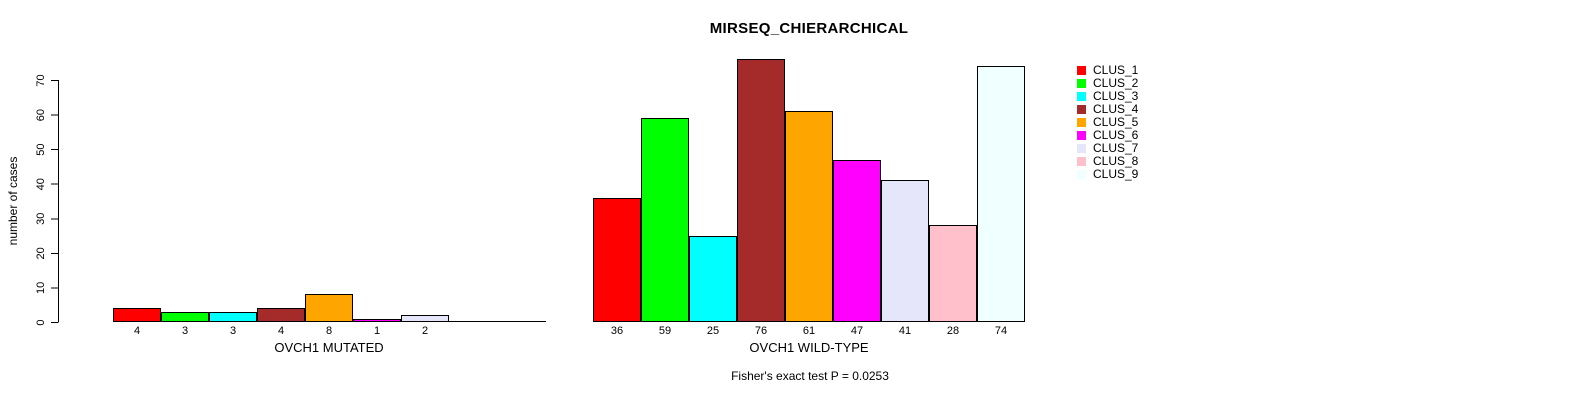 This screenshot has height=400, width=1590. Describe the element at coordinates (41, 288) in the screenshot. I see `y-tick-label: 10` at that location.